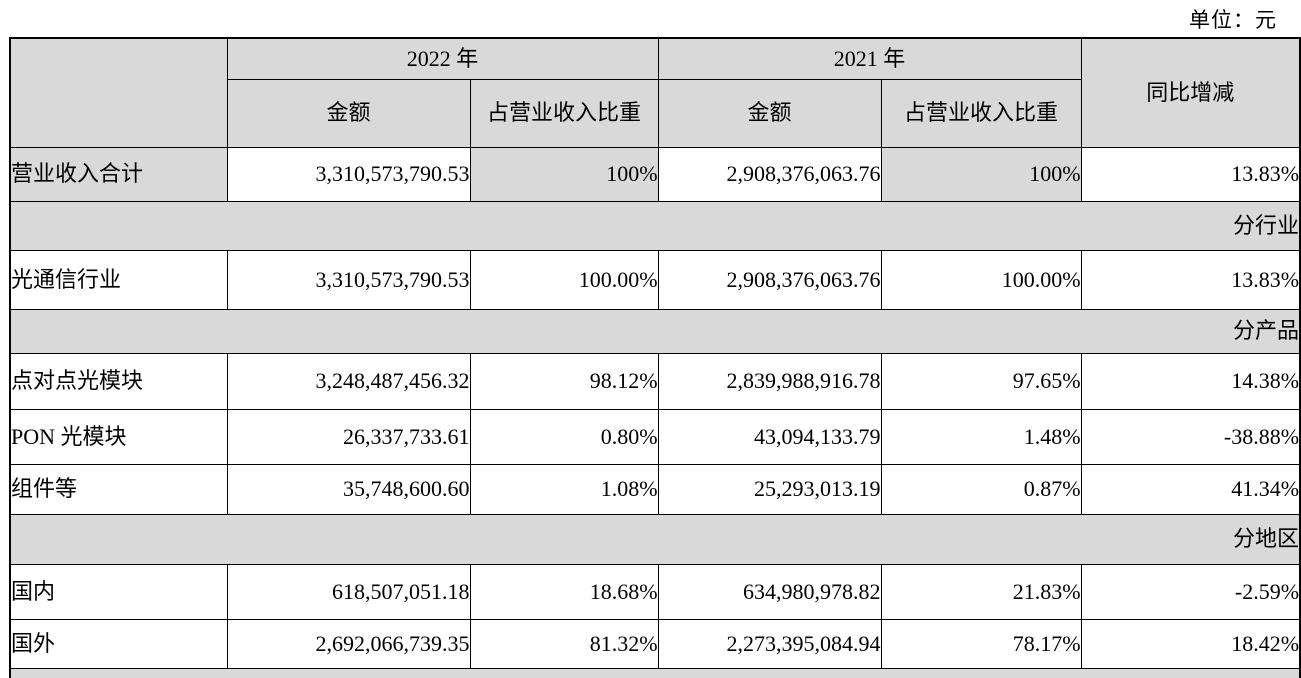  I want to click on yoy-change: 18.42%, so click(1190, 643).